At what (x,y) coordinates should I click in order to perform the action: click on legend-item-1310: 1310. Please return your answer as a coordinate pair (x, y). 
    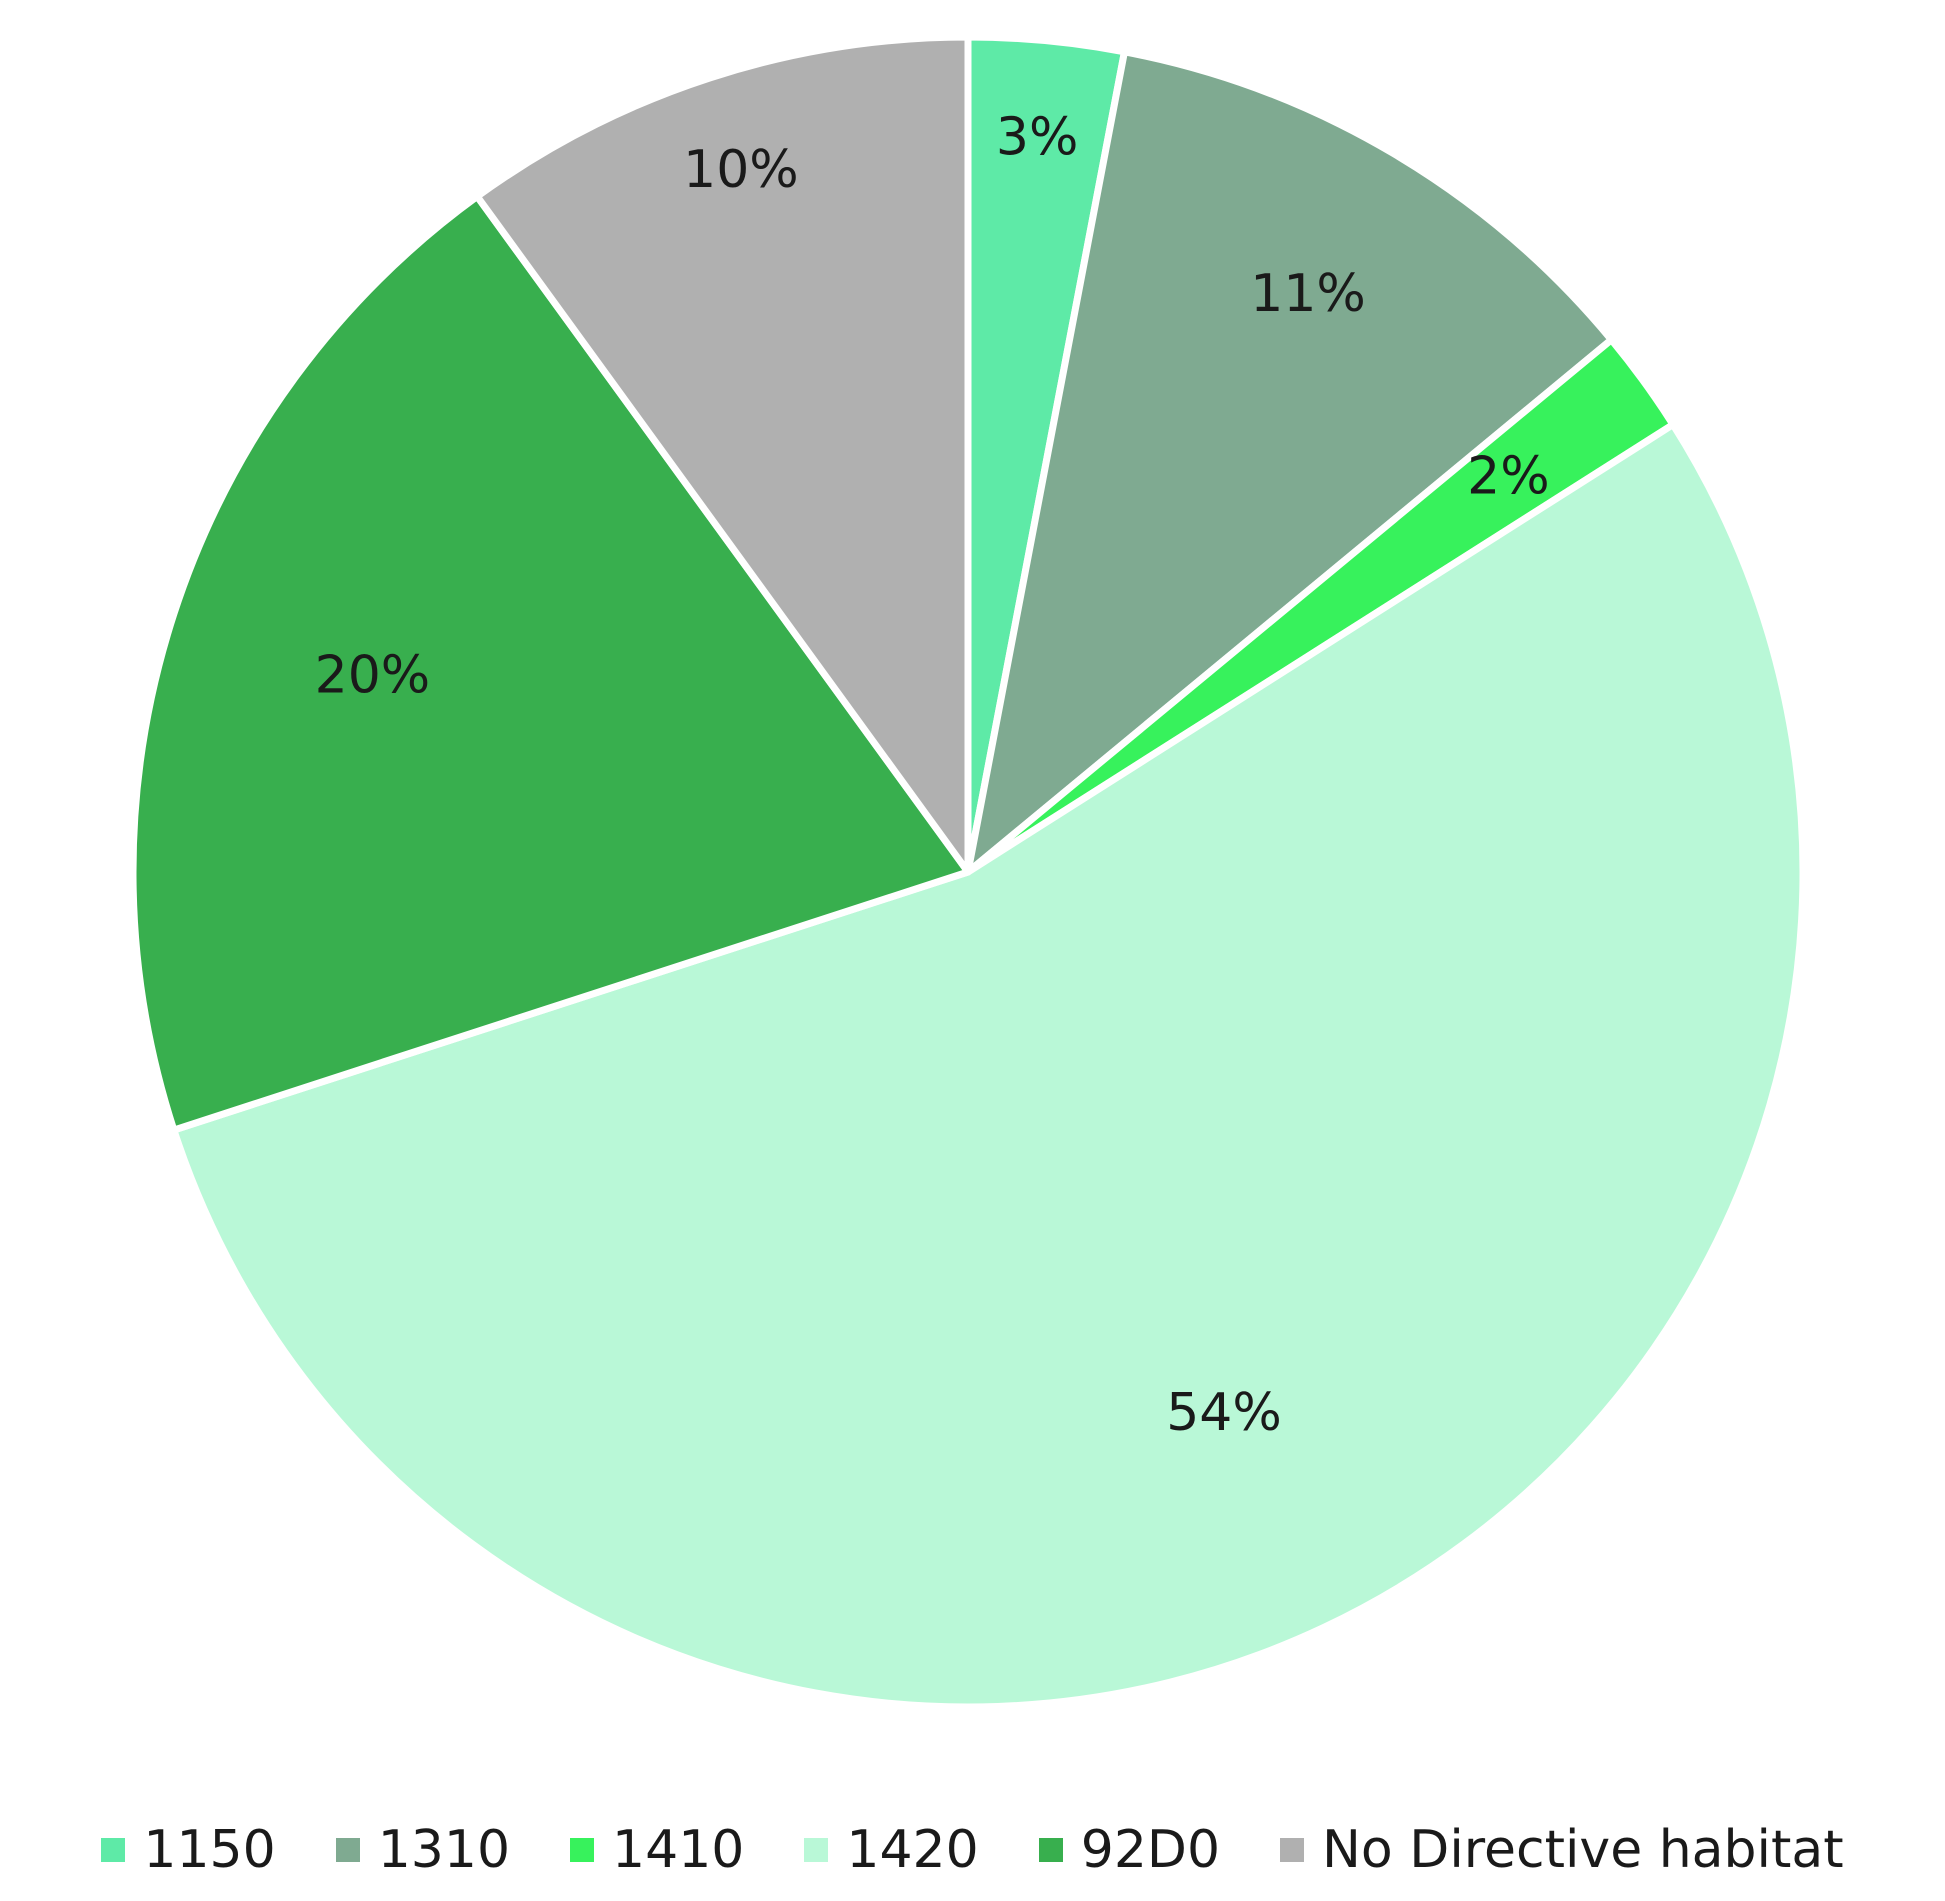
    Looking at the image, I should click on (423, 1850).